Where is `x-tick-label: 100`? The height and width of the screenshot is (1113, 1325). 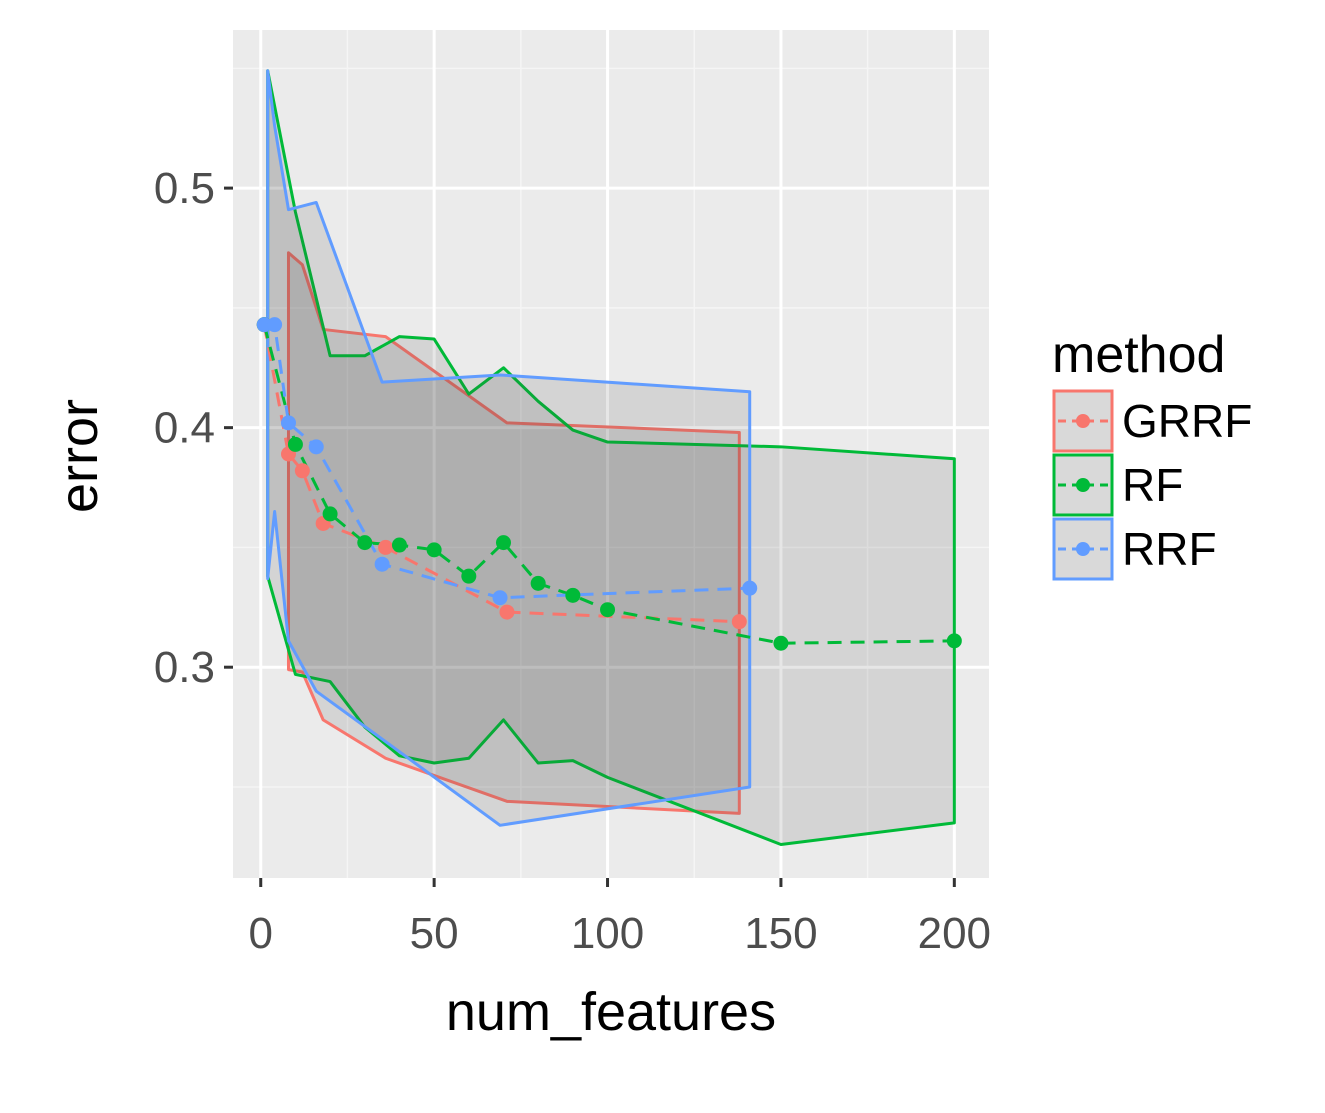
x-tick-label: 100 is located at coordinates (607, 933).